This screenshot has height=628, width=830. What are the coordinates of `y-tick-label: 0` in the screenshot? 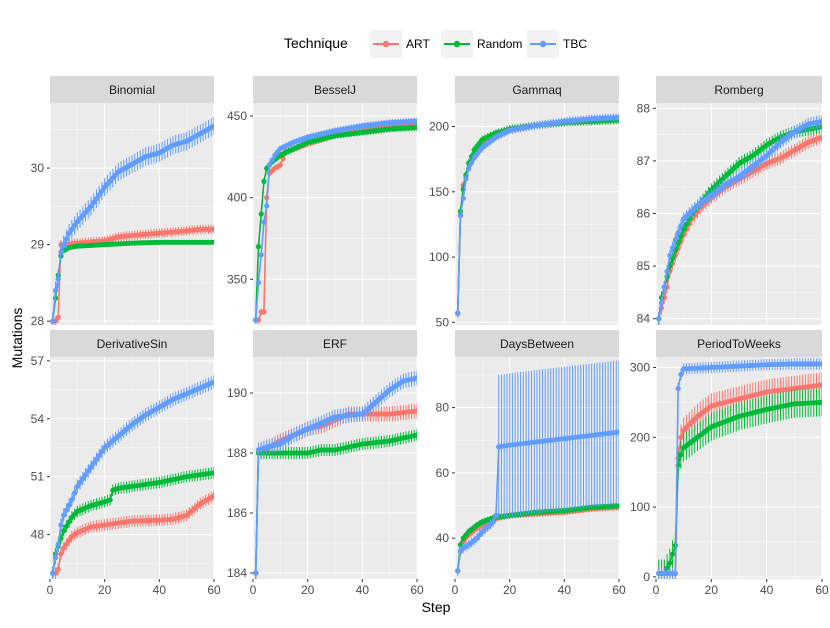 It's located at (646, 577).